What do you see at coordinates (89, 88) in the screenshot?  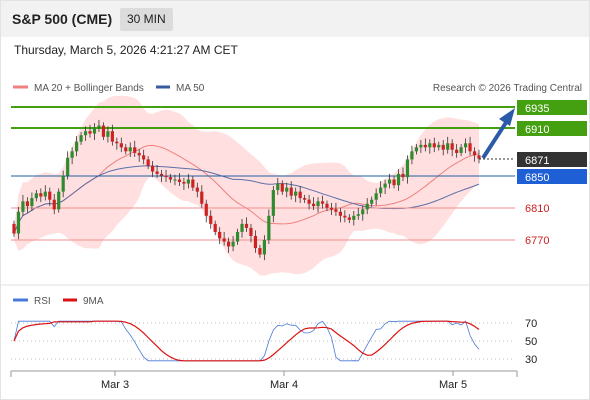 I see `ma20-legend-label: MA 20 + Bollinger Bands` at bounding box center [89, 88].